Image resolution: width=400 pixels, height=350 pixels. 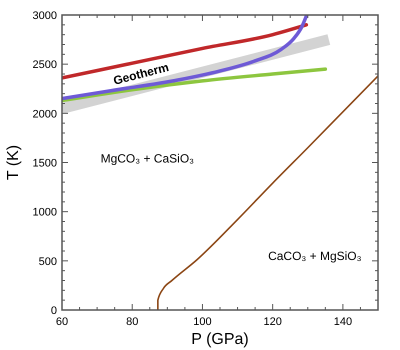 What do you see at coordinates (44, 114) in the screenshot?
I see `y-tick-label: 2000` at bounding box center [44, 114].